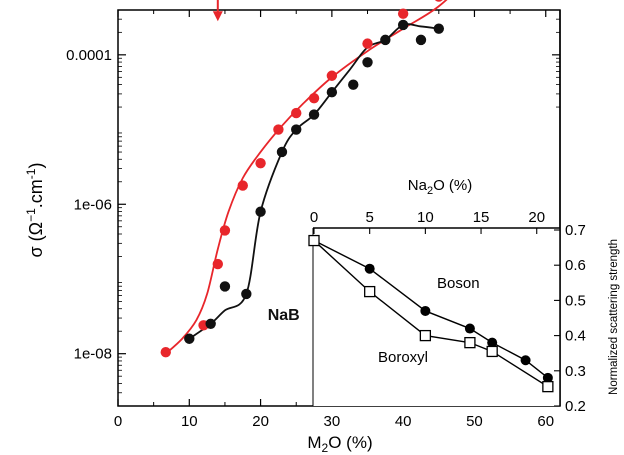 The width and height of the screenshot is (624, 455). What do you see at coordinates (217, 16) in the screenshot?
I see `annotation-xs-li-arrow-head` at bounding box center [217, 16].